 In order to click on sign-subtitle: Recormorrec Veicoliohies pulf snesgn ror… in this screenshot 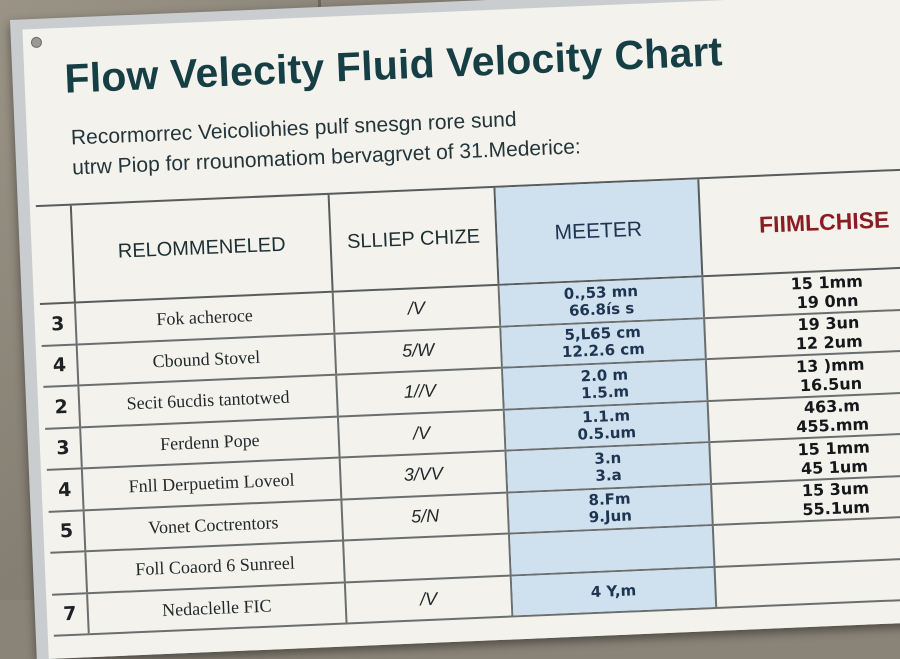, I will do `click(326, 142)`.